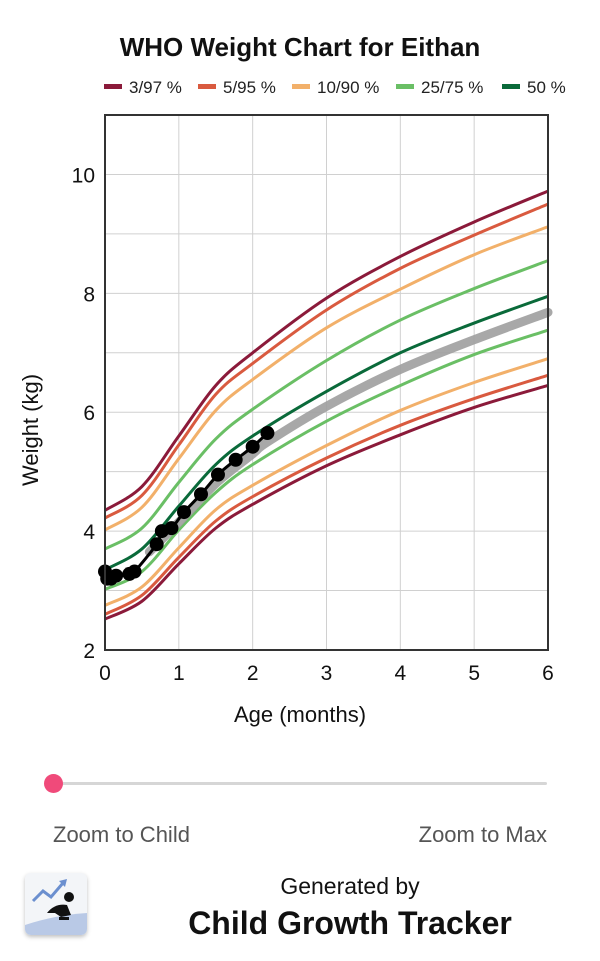 This screenshot has height=961, width=600. What do you see at coordinates (155, 87) in the screenshot?
I see `legend-label-3-97: 3/97 %` at bounding box center [155, 87].